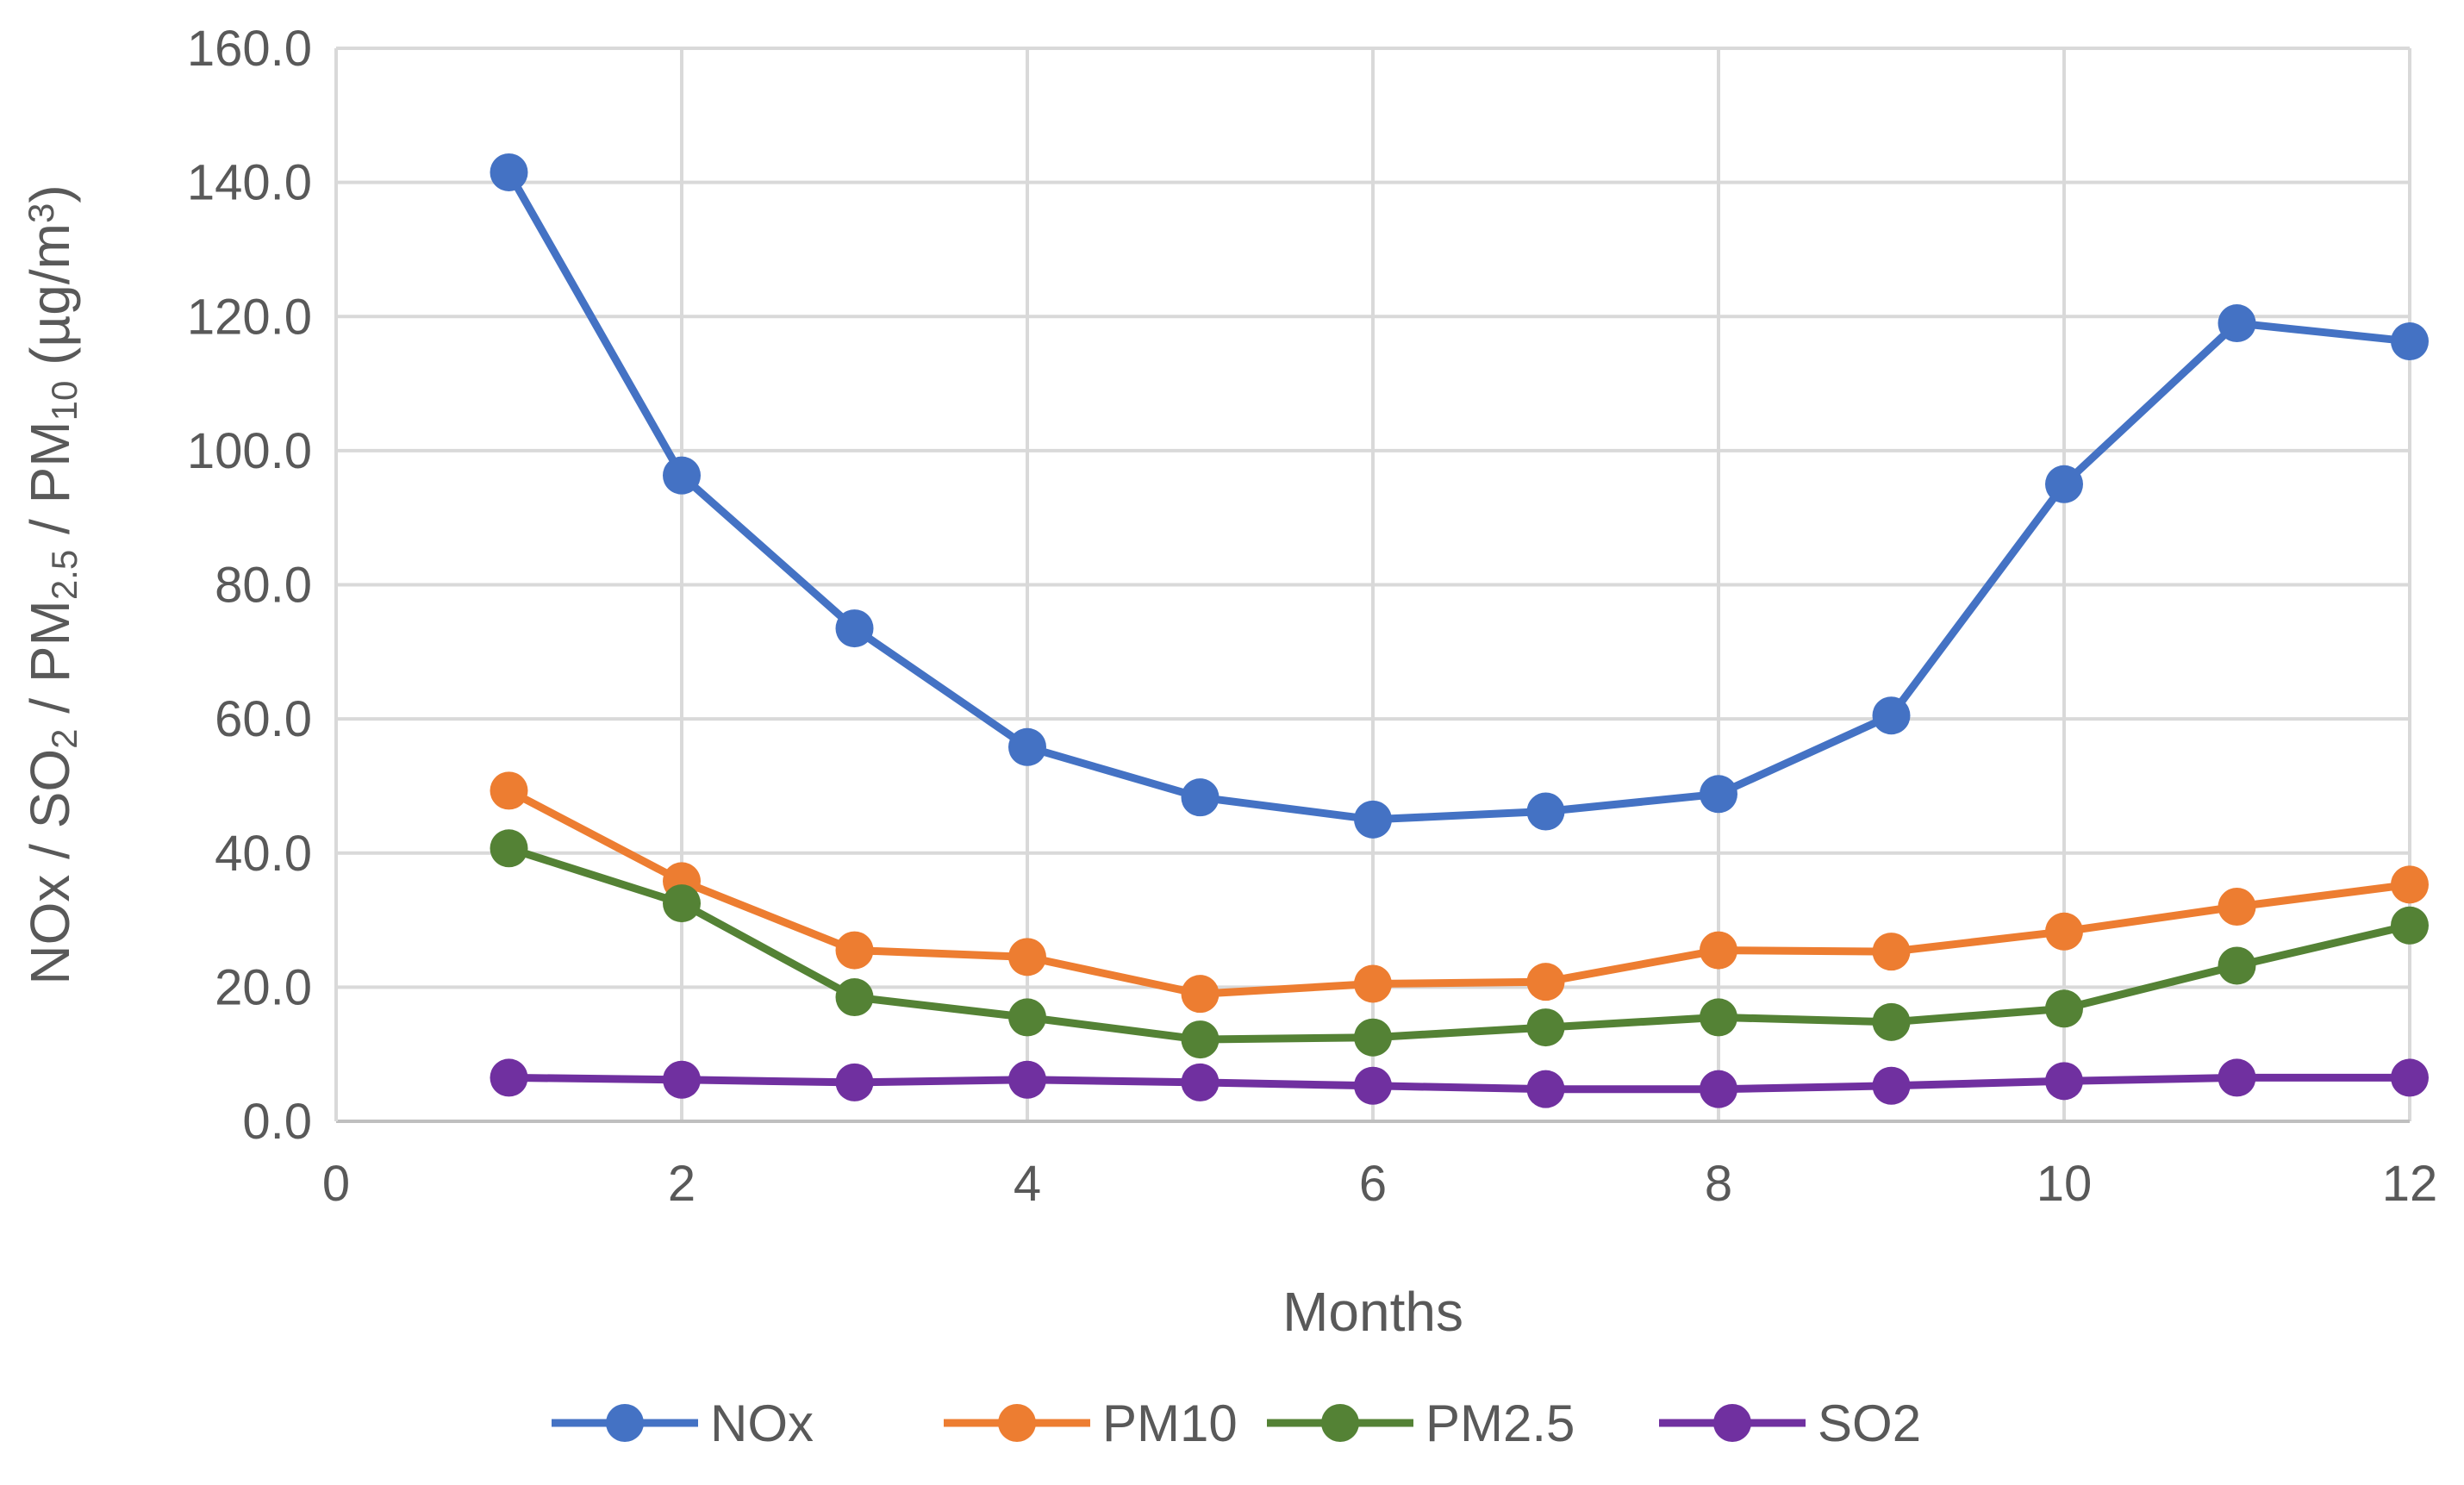  I want to click on series-pm10, so click(1459, 893).